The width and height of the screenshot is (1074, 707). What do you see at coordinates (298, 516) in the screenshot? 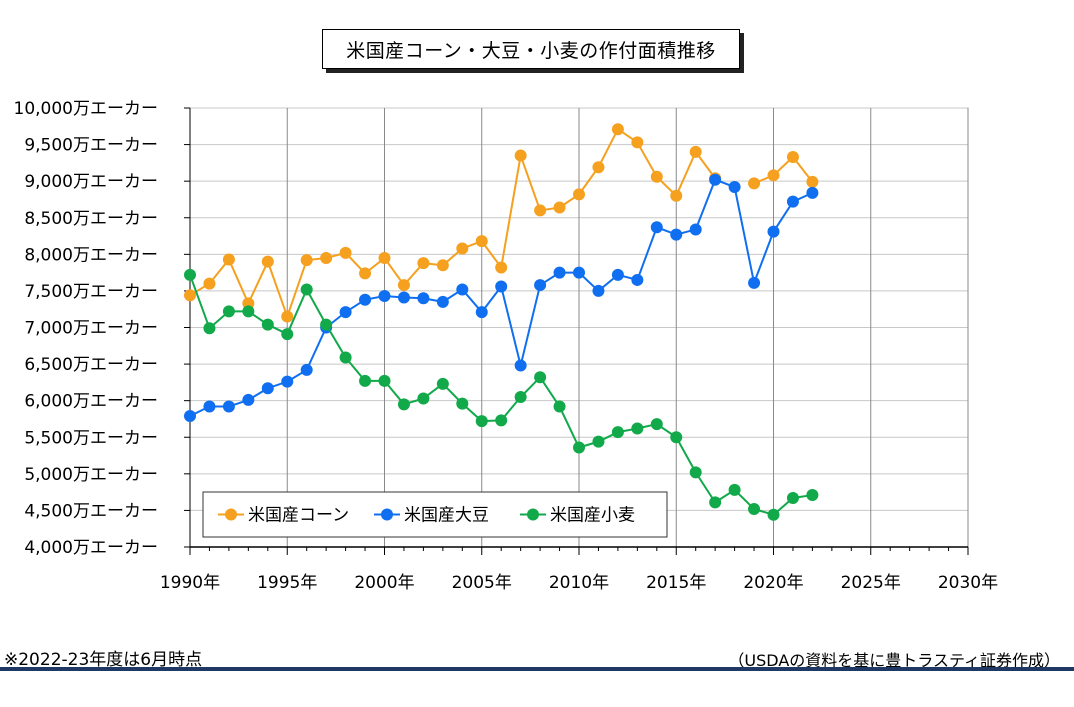
I see `legend-label: 米国産コーン` at bounding box center [298, 516].